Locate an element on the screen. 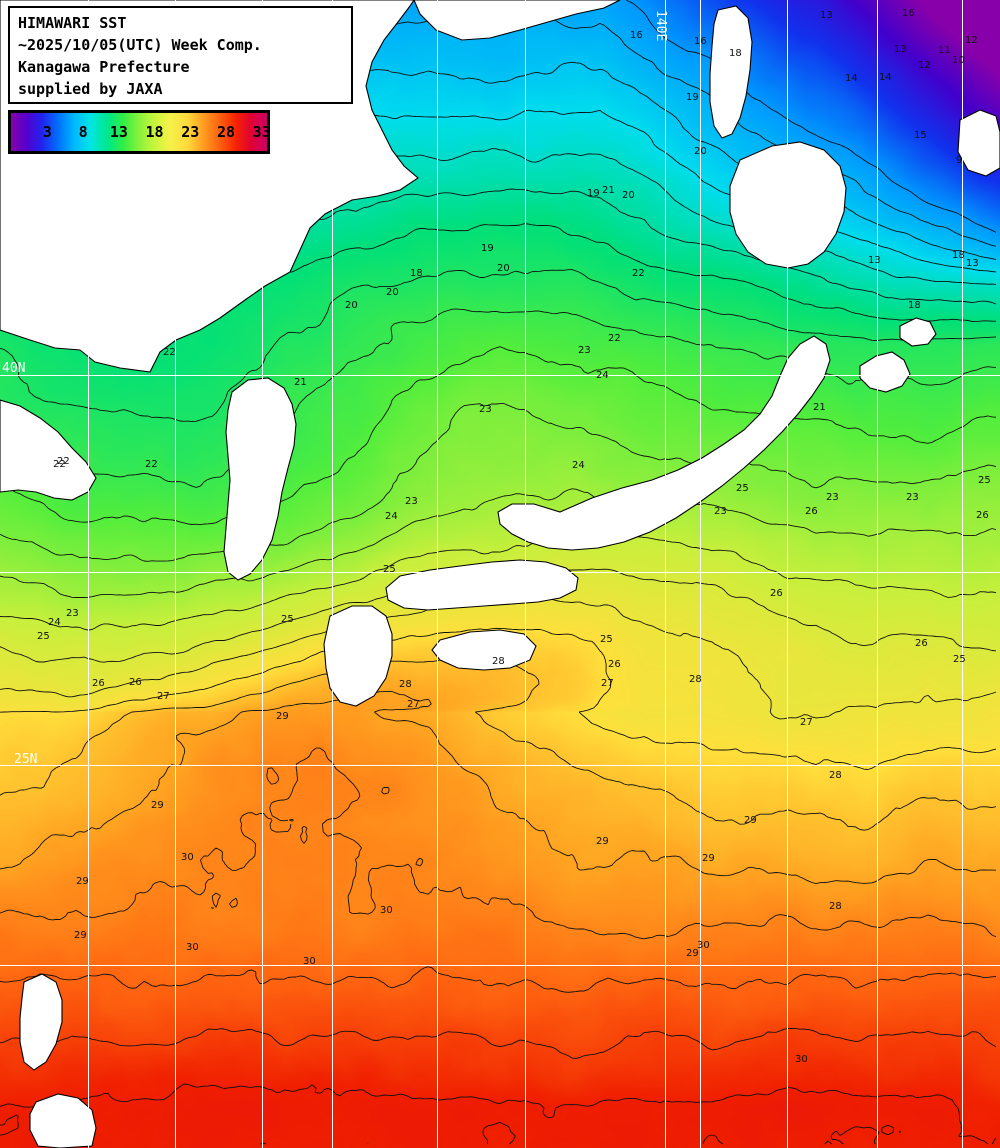 This screenshot has height=1148, width=1000. landmass-hokkaido is located at coordinates (788, 205).